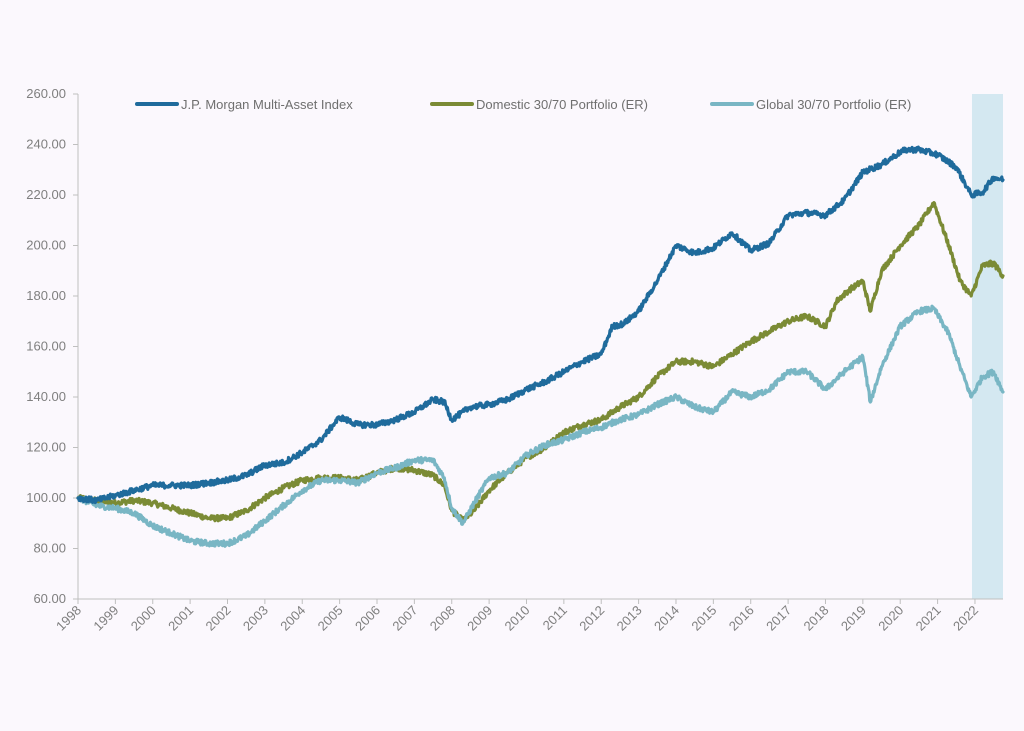 The image size is (1024, 731). What do you see at coordinates (555, 618) in the screenshot?
I see `x-tick-label: 2011` at bounding box center [555, 618].